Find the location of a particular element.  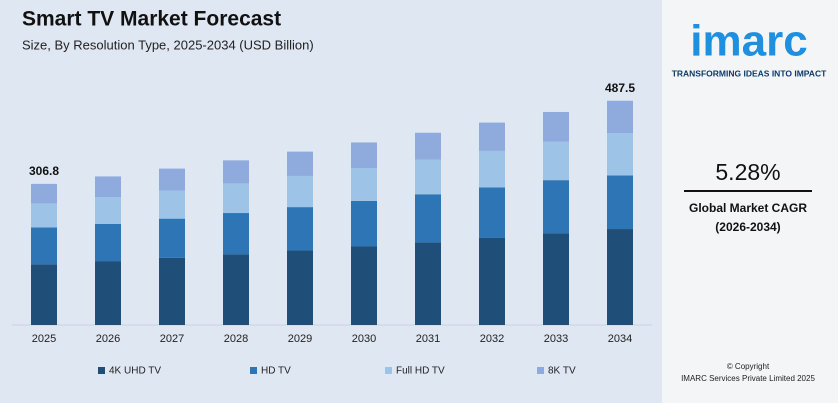

x-tick-label: 2031 is located at coordinates (428, 339).